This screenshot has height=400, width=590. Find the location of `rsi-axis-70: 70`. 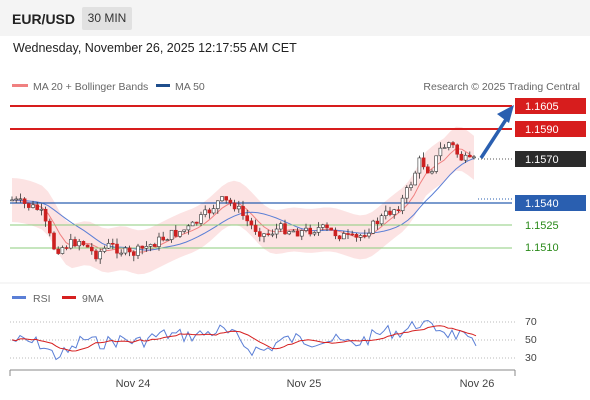

rsi-axis-70: 70 is located at coordinates (531, 322).